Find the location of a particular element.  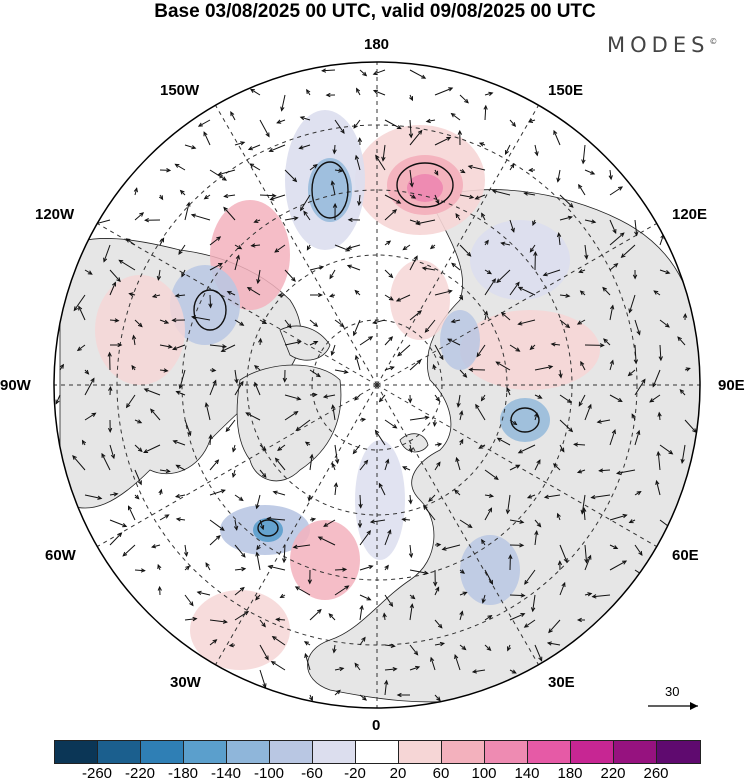

label-120w: 120W is located at coordinates (55, 214).